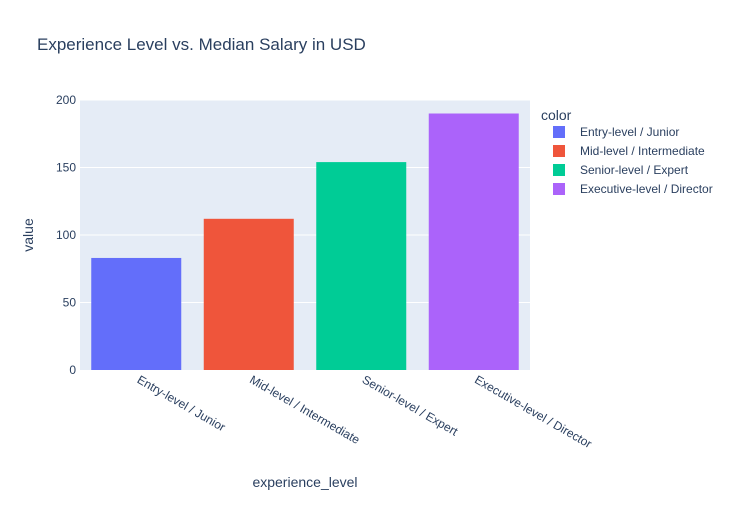 The height and width of the screenshot is (505, 750). What do you see at coordinates (72, 370) in the screenshot?
I see `y-tick-label: 0` at bounding box center [72, 370].